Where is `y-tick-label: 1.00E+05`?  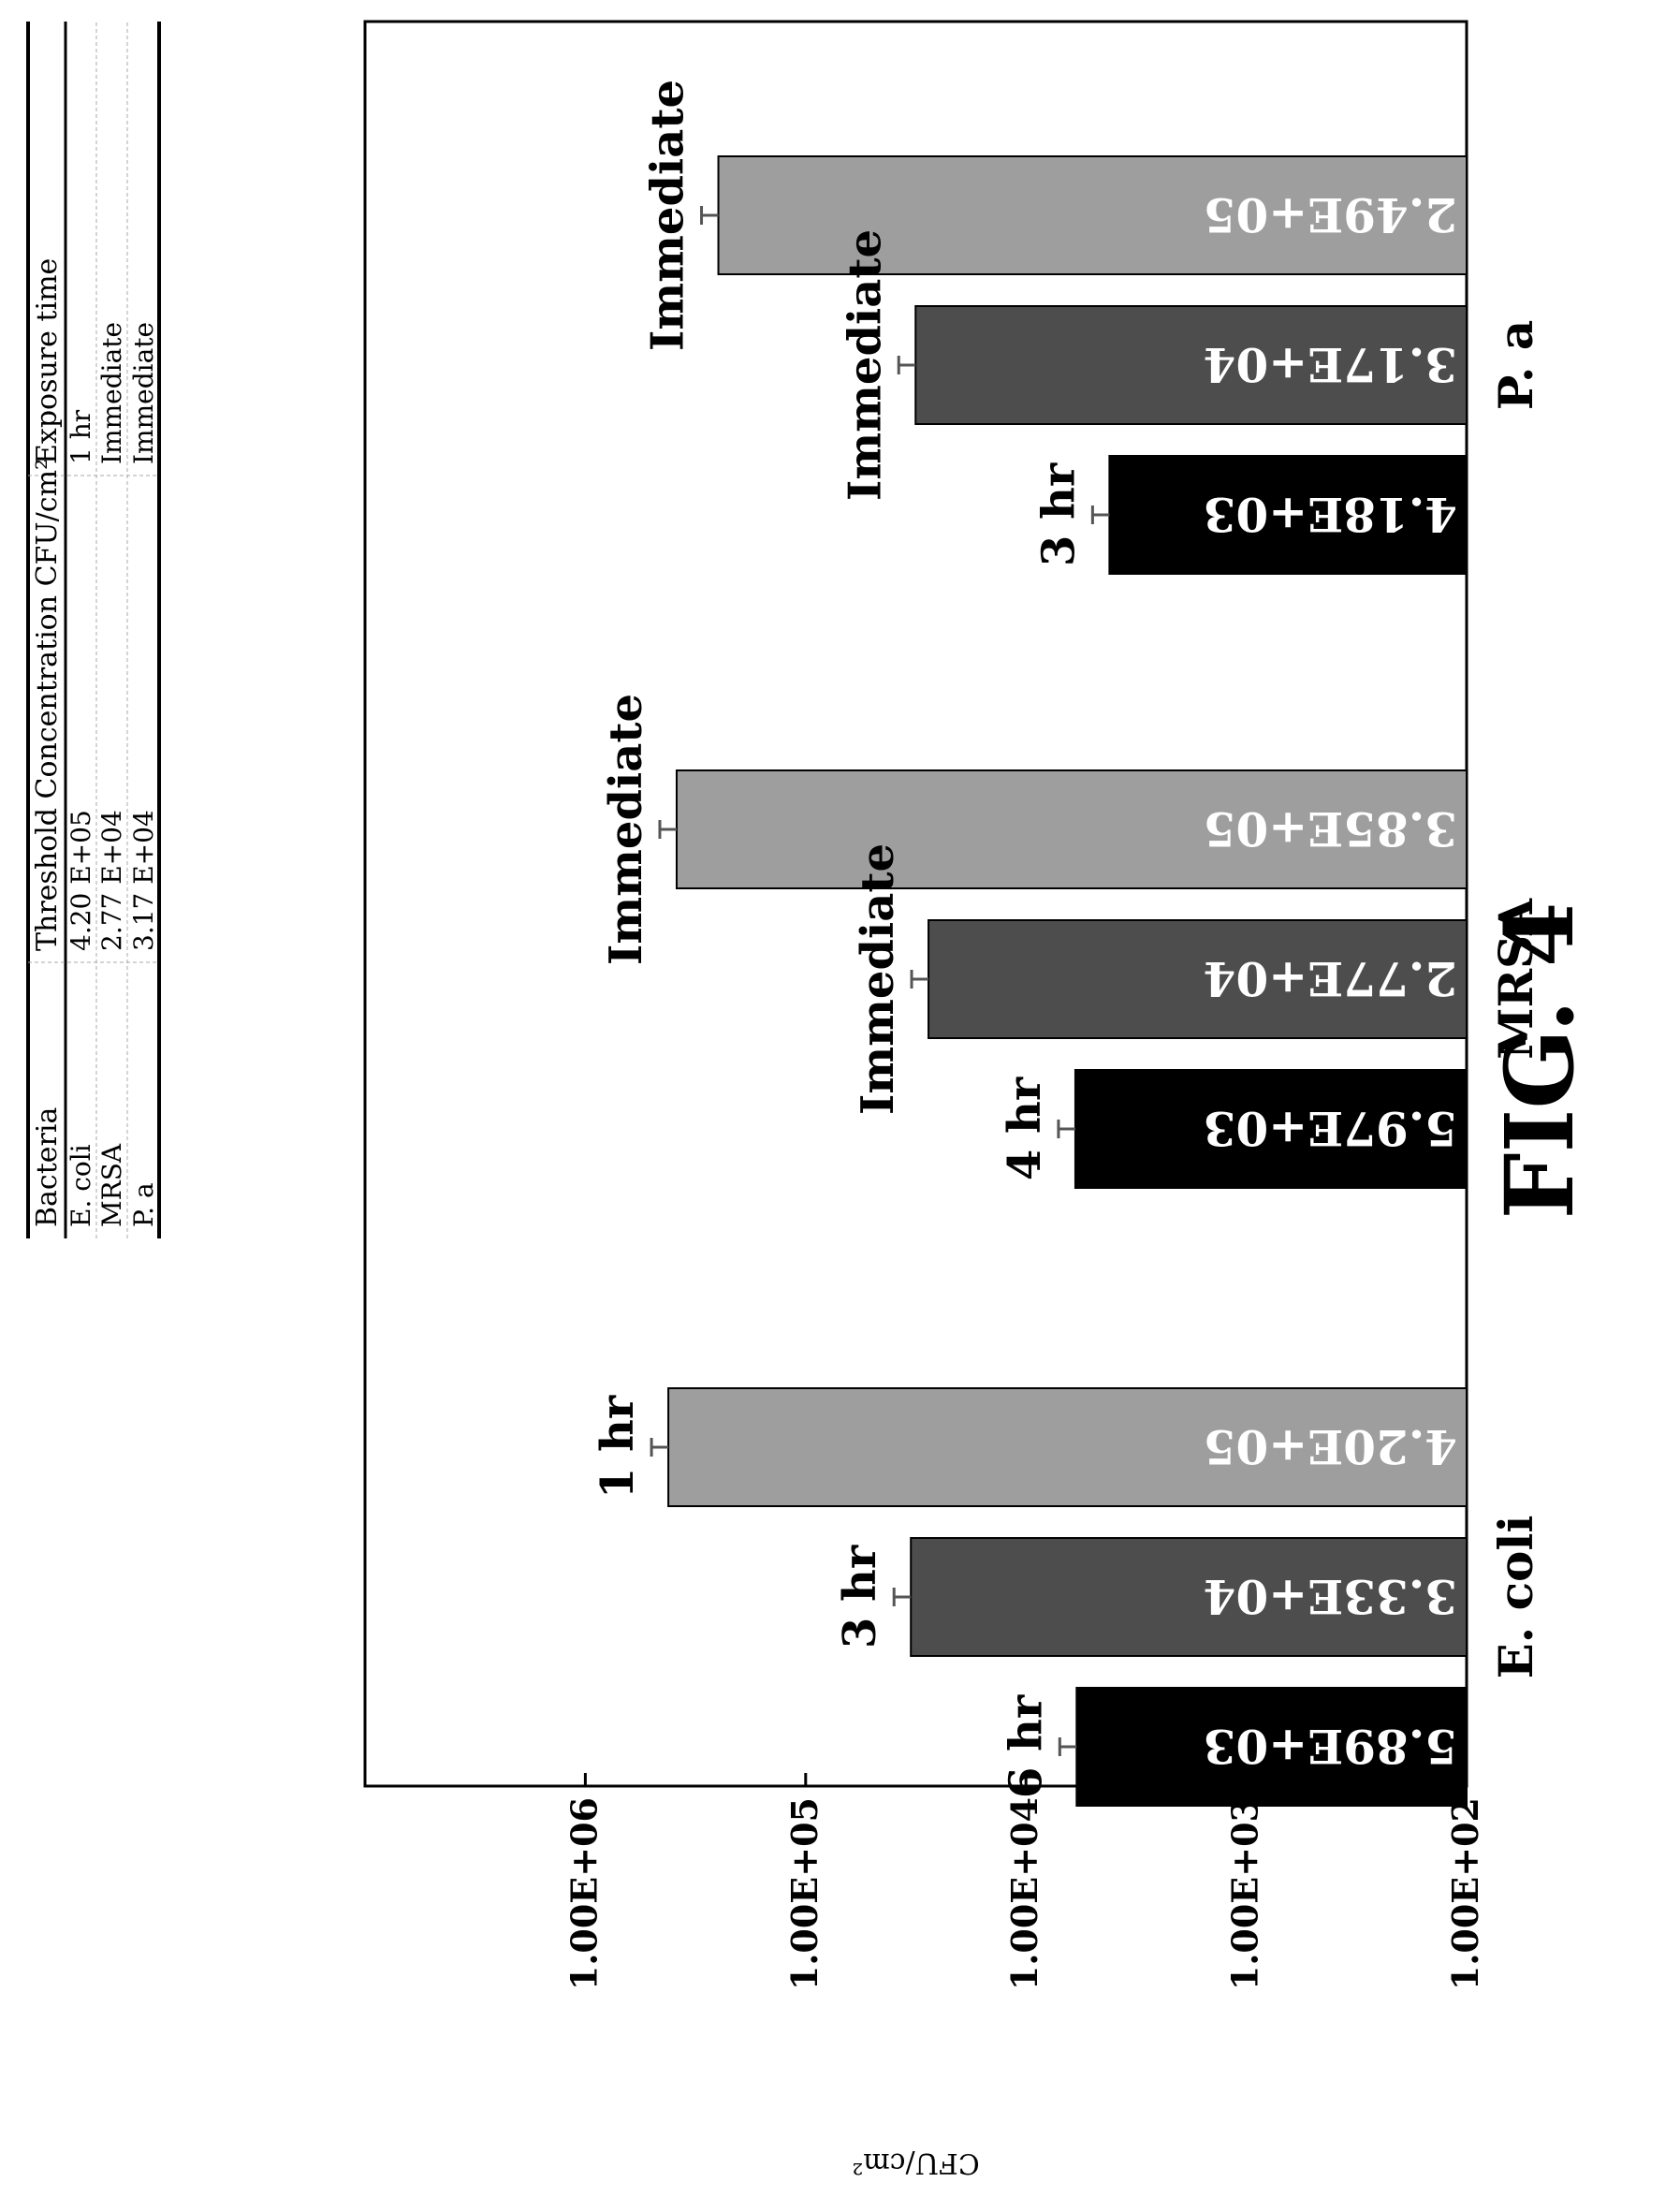 y-tick-label: 1.00E+05 is located at coordinates (804, 1893).